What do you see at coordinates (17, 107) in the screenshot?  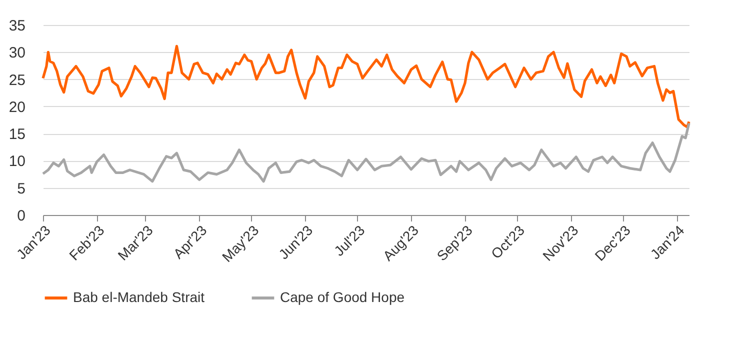 I see `y-tick-label: 20` at bounding box center [17, 107].